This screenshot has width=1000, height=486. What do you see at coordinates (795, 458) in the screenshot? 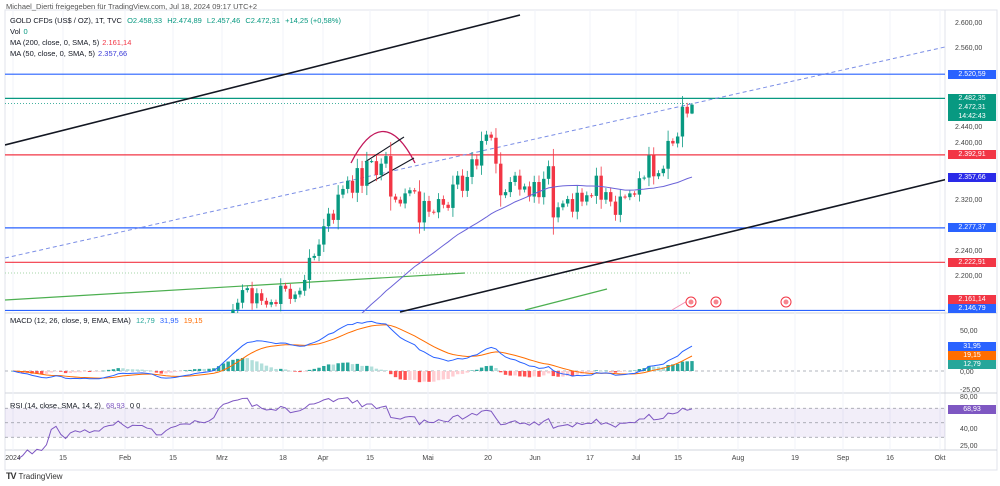
I see `time-axis-label: 19` at bounding box center [795, 458].